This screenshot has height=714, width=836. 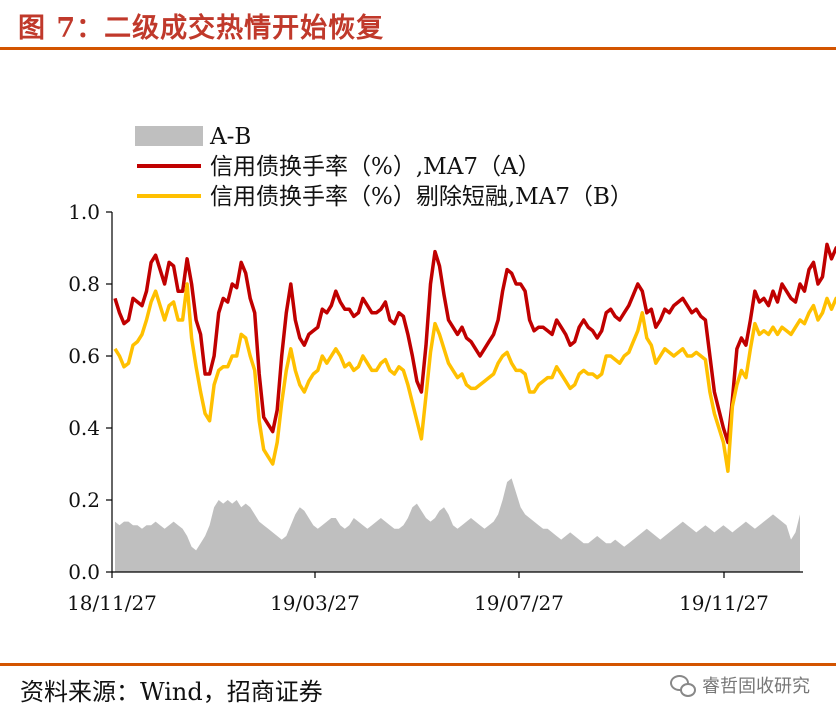 I want to click on y-tick-label: 0.6, so click(x=84, y=356).